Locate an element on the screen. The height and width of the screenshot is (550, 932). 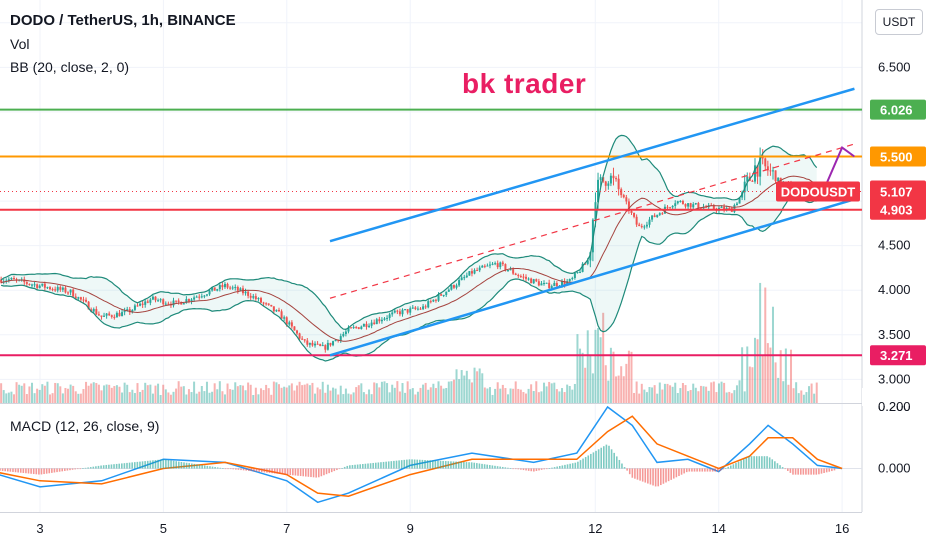
bollinger-legend: BB (20, close, 2, 0) is located at coordinates (70, 67).